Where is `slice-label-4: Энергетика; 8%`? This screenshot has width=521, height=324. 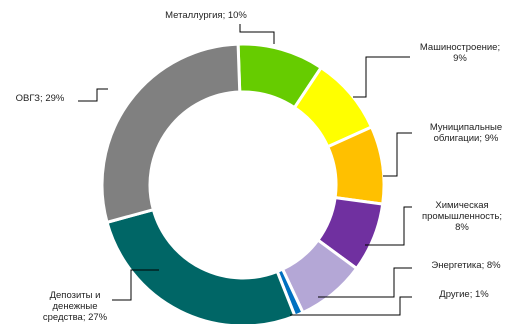
slice-label-4: Энергетика; 8% is located at coordinates (466, 265).